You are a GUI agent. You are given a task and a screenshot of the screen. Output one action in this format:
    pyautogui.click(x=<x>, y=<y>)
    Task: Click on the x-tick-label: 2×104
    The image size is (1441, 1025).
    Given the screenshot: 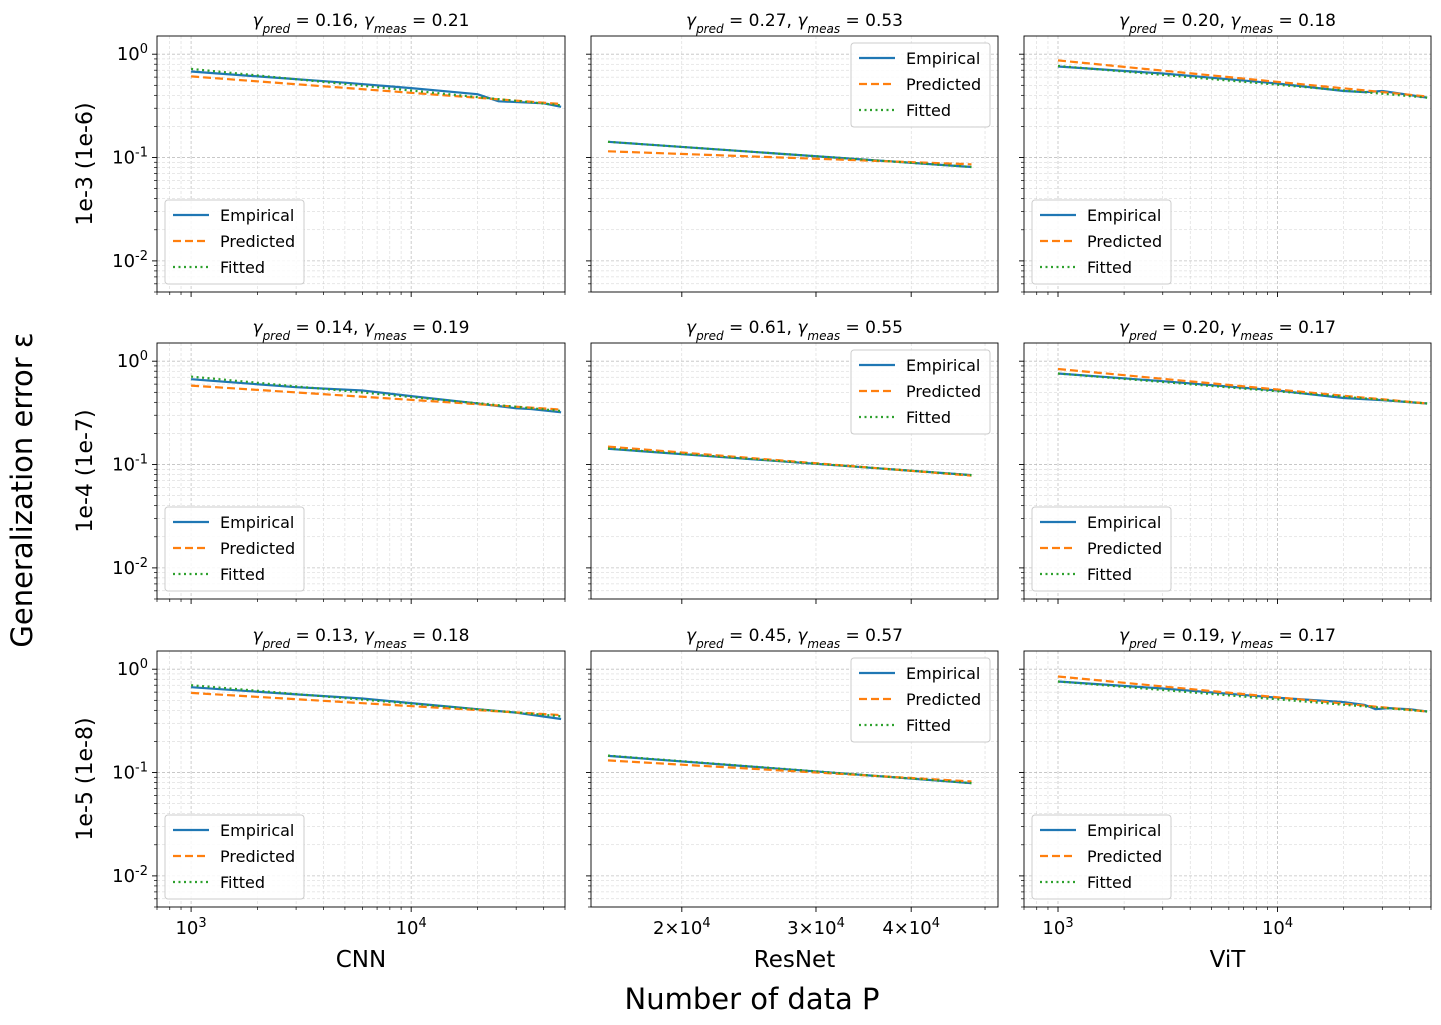 What is the action you would take?
    pyautogui.click(x=682, y=928)
    